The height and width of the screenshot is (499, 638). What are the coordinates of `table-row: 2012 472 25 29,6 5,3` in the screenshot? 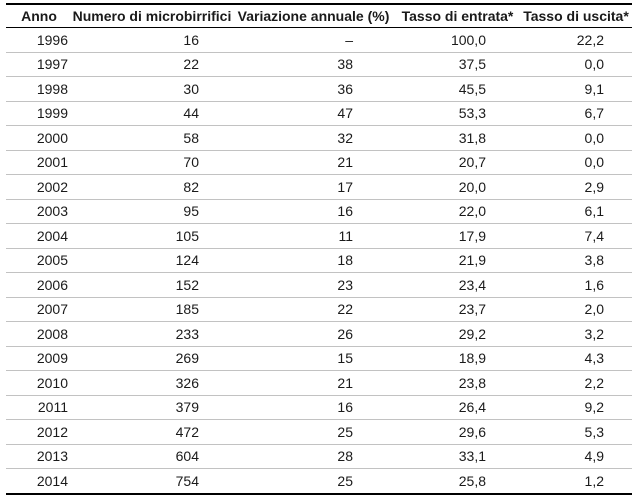 It's located at (319, 432).